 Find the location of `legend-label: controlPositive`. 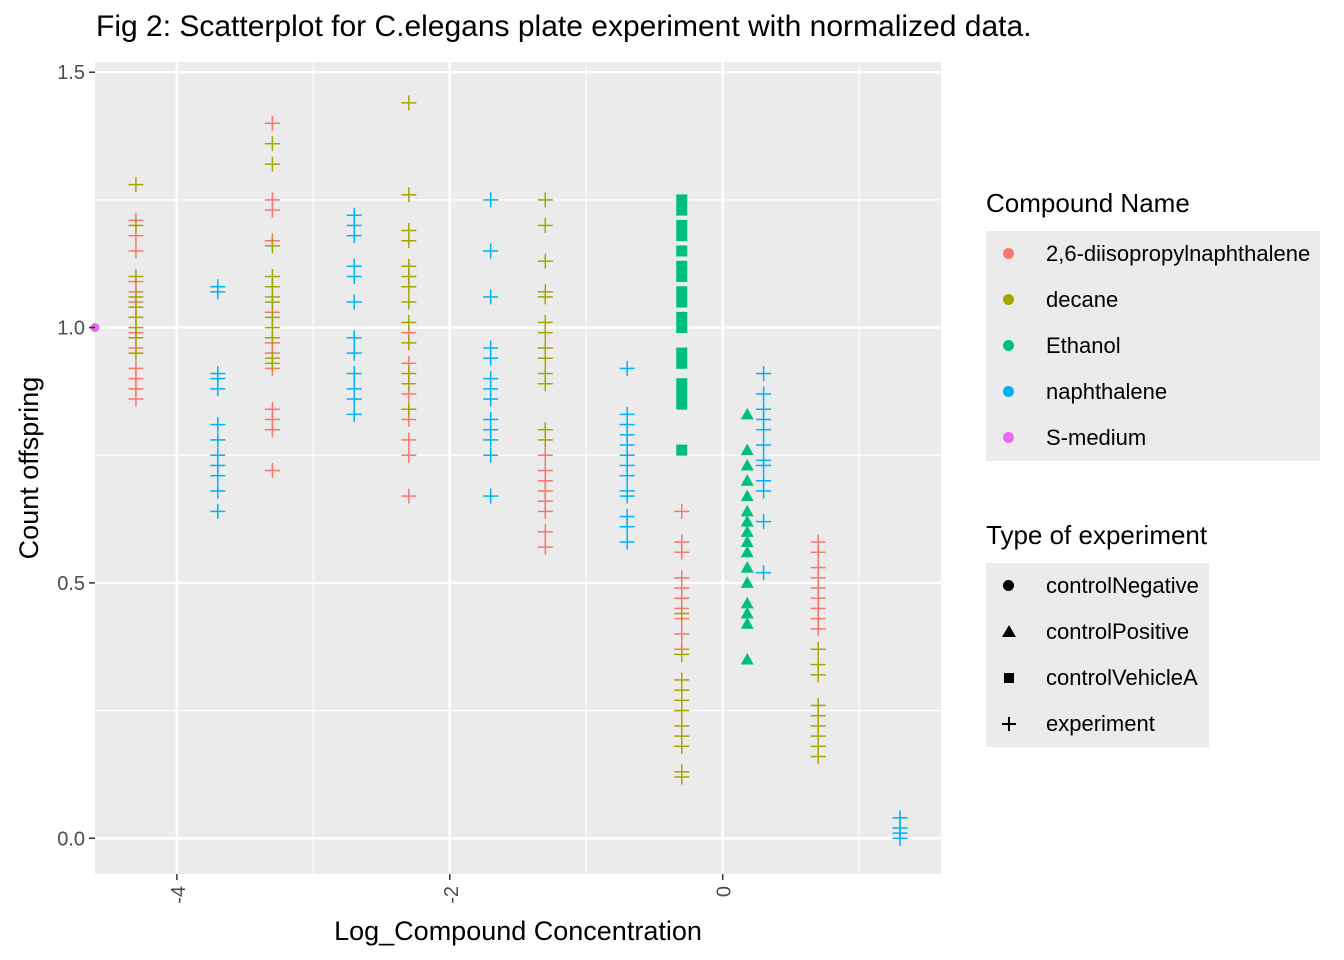

legend-label: controlPositive is located at coordinates (1118, 631).